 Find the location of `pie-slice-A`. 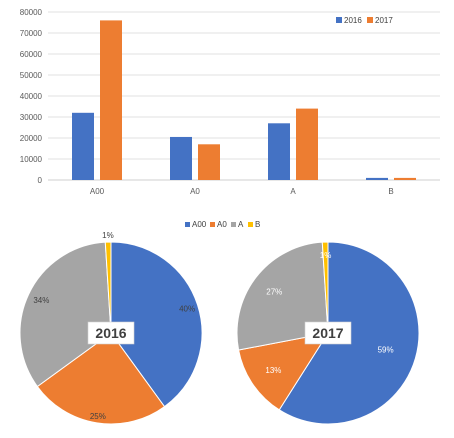

pie-slice-A is located at coordinates (65, 314).